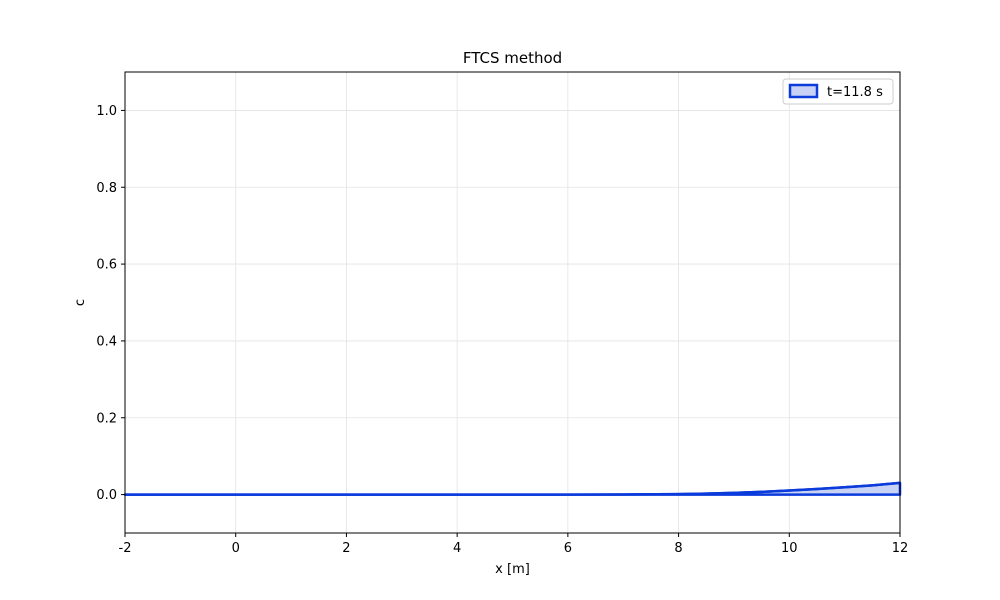 This screenshot has height=600, width=1000. Describe the element at coordinates (803, 91) in the screenshot. I see `legend-swatch` at that location.